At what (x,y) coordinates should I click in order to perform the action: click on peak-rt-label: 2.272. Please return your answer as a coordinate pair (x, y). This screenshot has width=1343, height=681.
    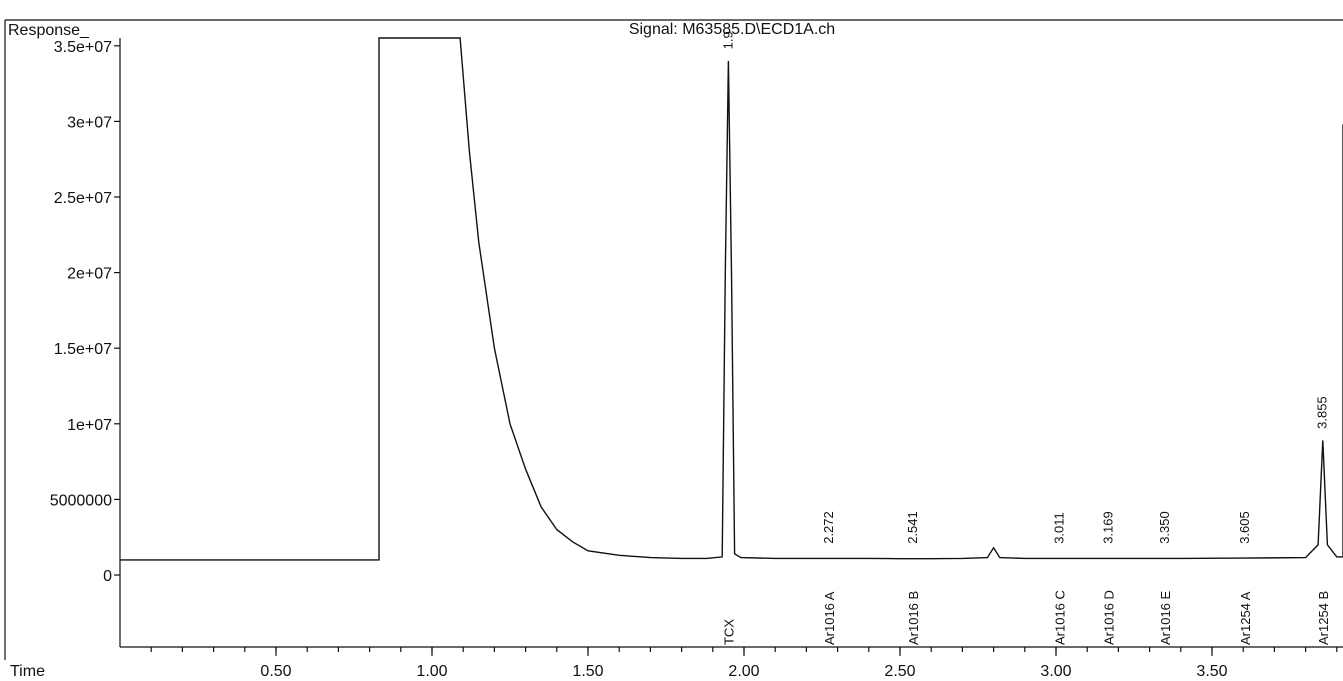
    Looking at the image, I should click on (828, 527).